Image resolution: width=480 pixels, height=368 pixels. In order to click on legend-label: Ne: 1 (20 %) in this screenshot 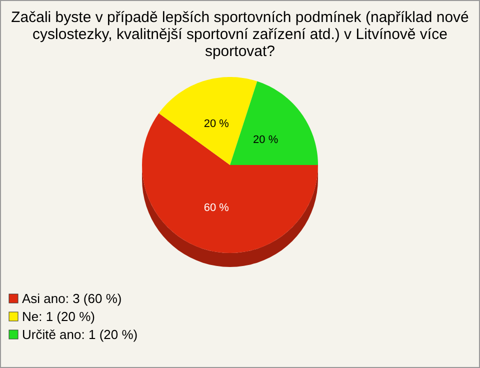, I will do `click(58, 316)`.